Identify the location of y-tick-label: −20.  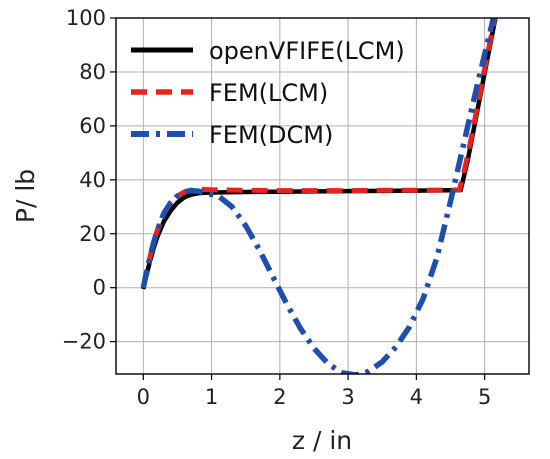
(84, 342).